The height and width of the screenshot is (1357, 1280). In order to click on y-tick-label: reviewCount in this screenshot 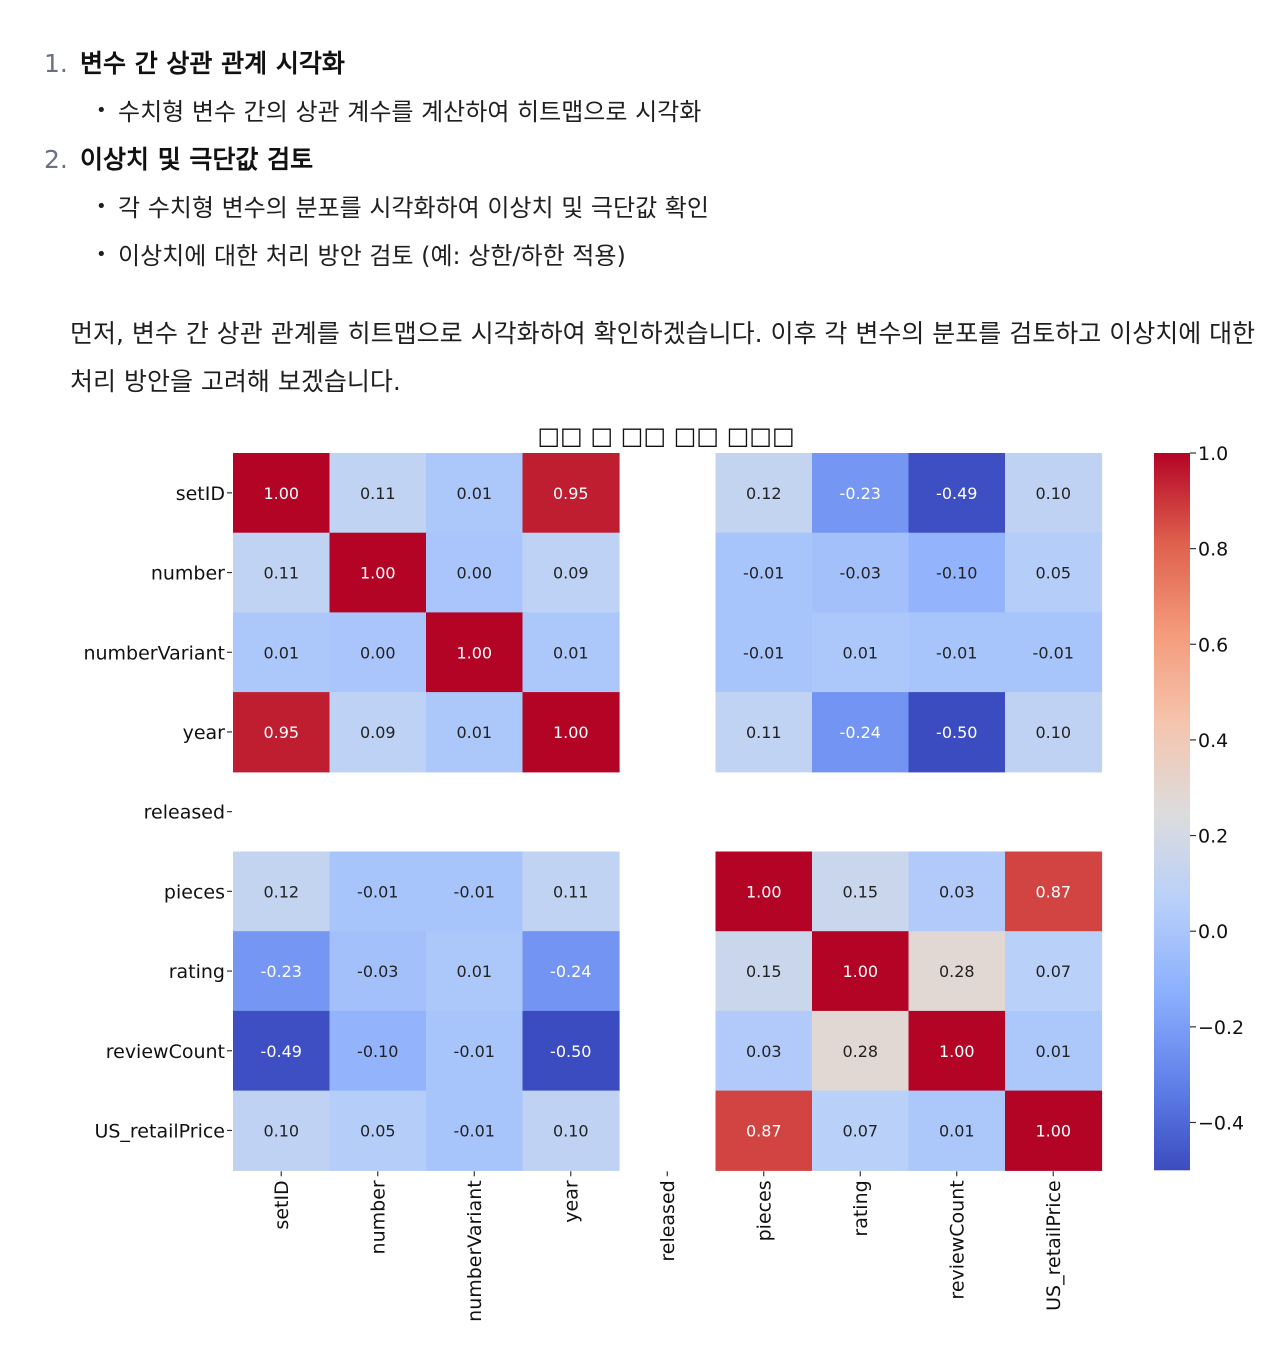, I will do `click(165, 1052)`.